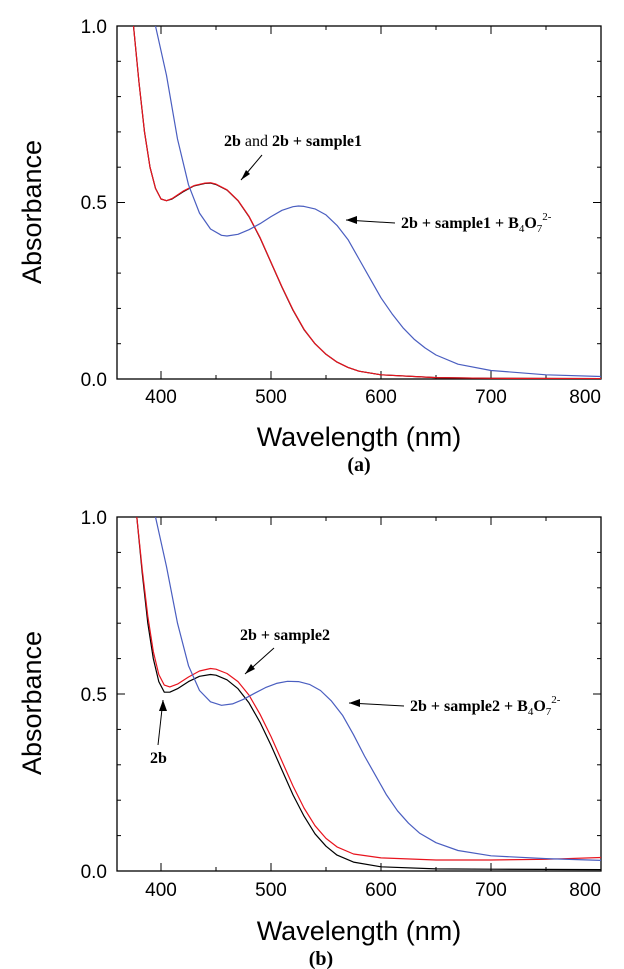 Image resolution: width=624 pixels, height=969 pixels. What do you see at coordinates (485, 706) in the screenshot?
I see `annotation-label: 2b + sample2 + B4O72-` at bounding box center [485, 706].